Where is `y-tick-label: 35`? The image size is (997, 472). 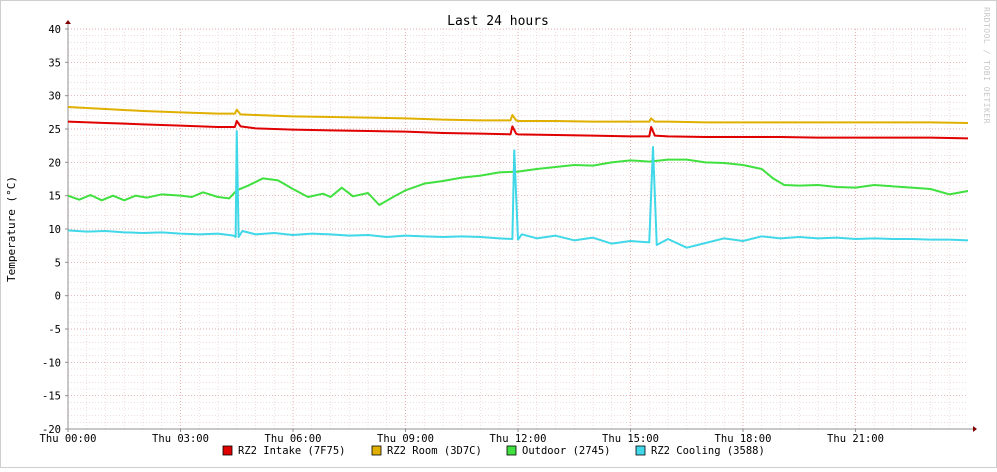 y-tick-label: 35 is located at coordinates (54, 63).